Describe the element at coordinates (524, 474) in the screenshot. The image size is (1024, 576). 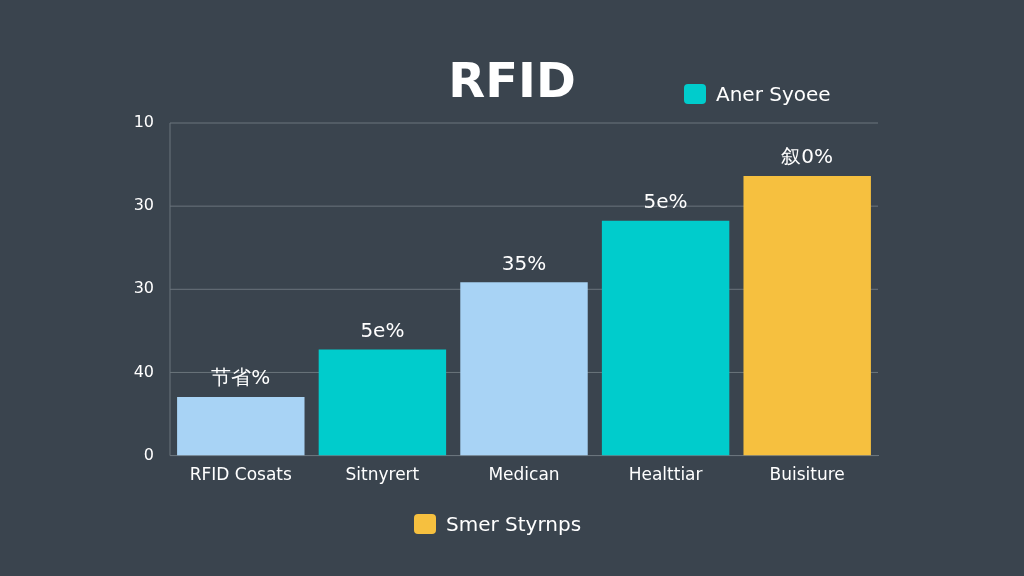
I see `x-tick-label: Medican` at that location.